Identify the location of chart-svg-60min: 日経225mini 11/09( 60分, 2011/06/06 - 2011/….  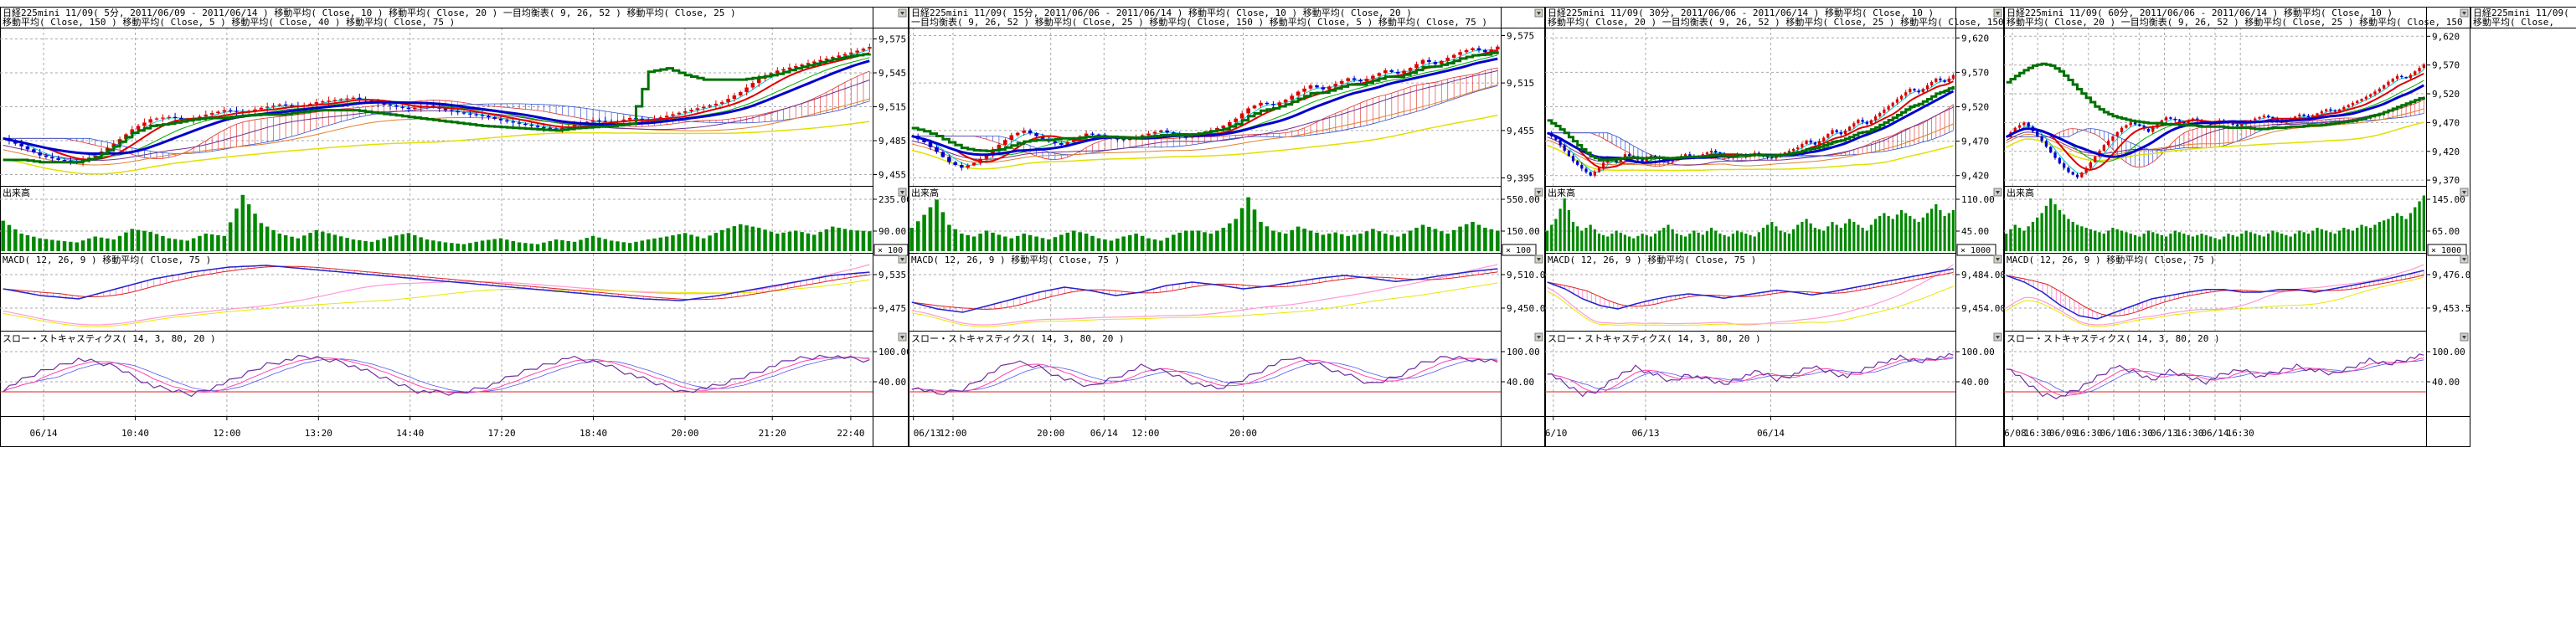
(2237, 224).